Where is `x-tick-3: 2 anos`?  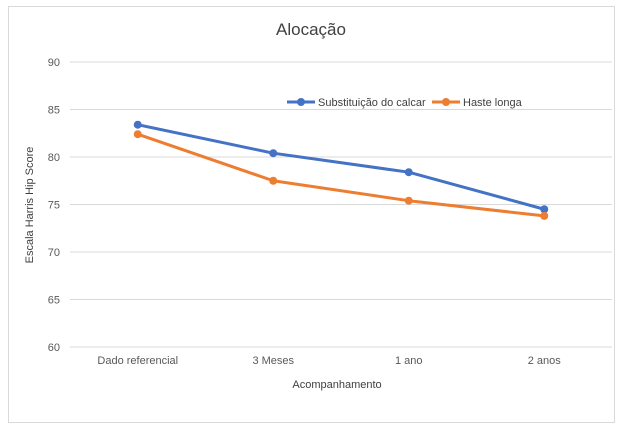 x-tick-3: 2 anos is located at coordinates (545, 361).